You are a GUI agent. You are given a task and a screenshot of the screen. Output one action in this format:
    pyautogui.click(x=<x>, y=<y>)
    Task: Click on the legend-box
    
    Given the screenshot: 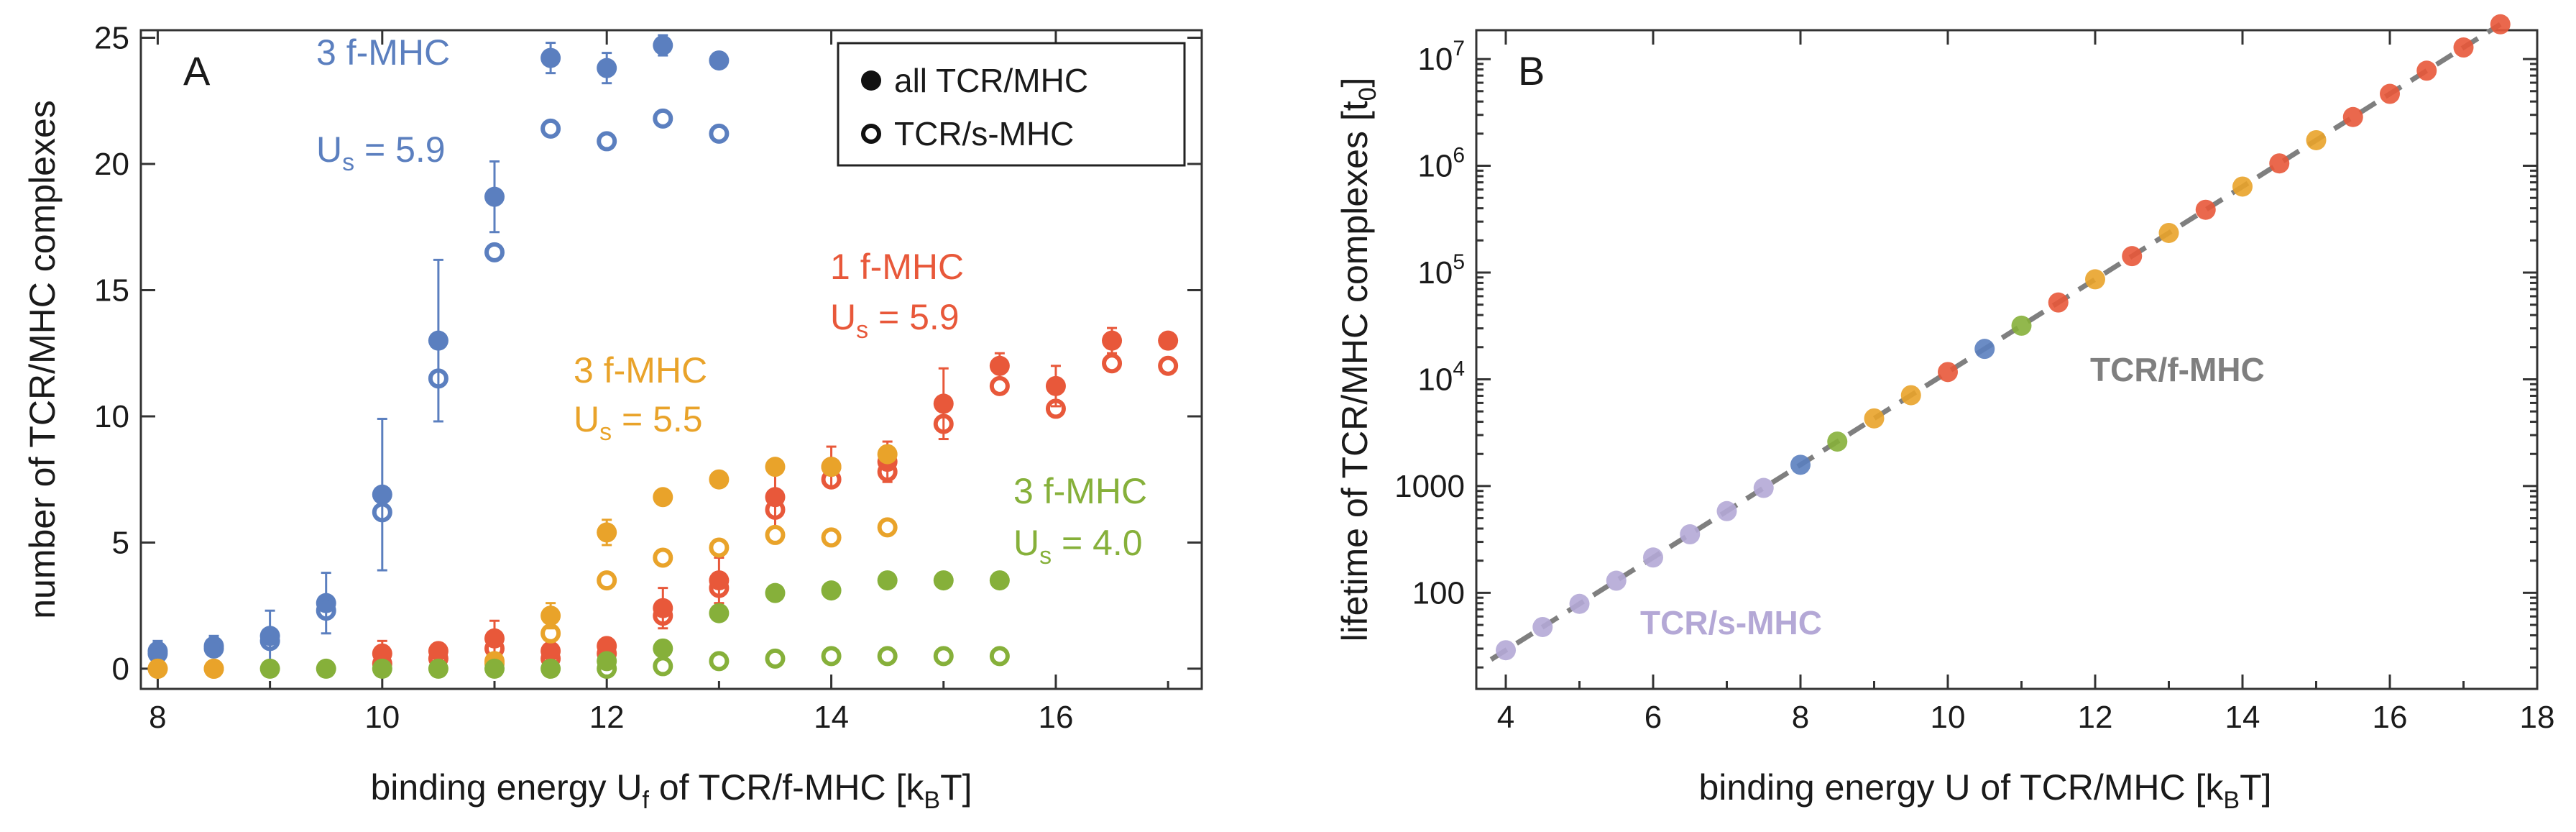 What is the action you would take?
    pyautogui.click(x=1011, y=104)
    